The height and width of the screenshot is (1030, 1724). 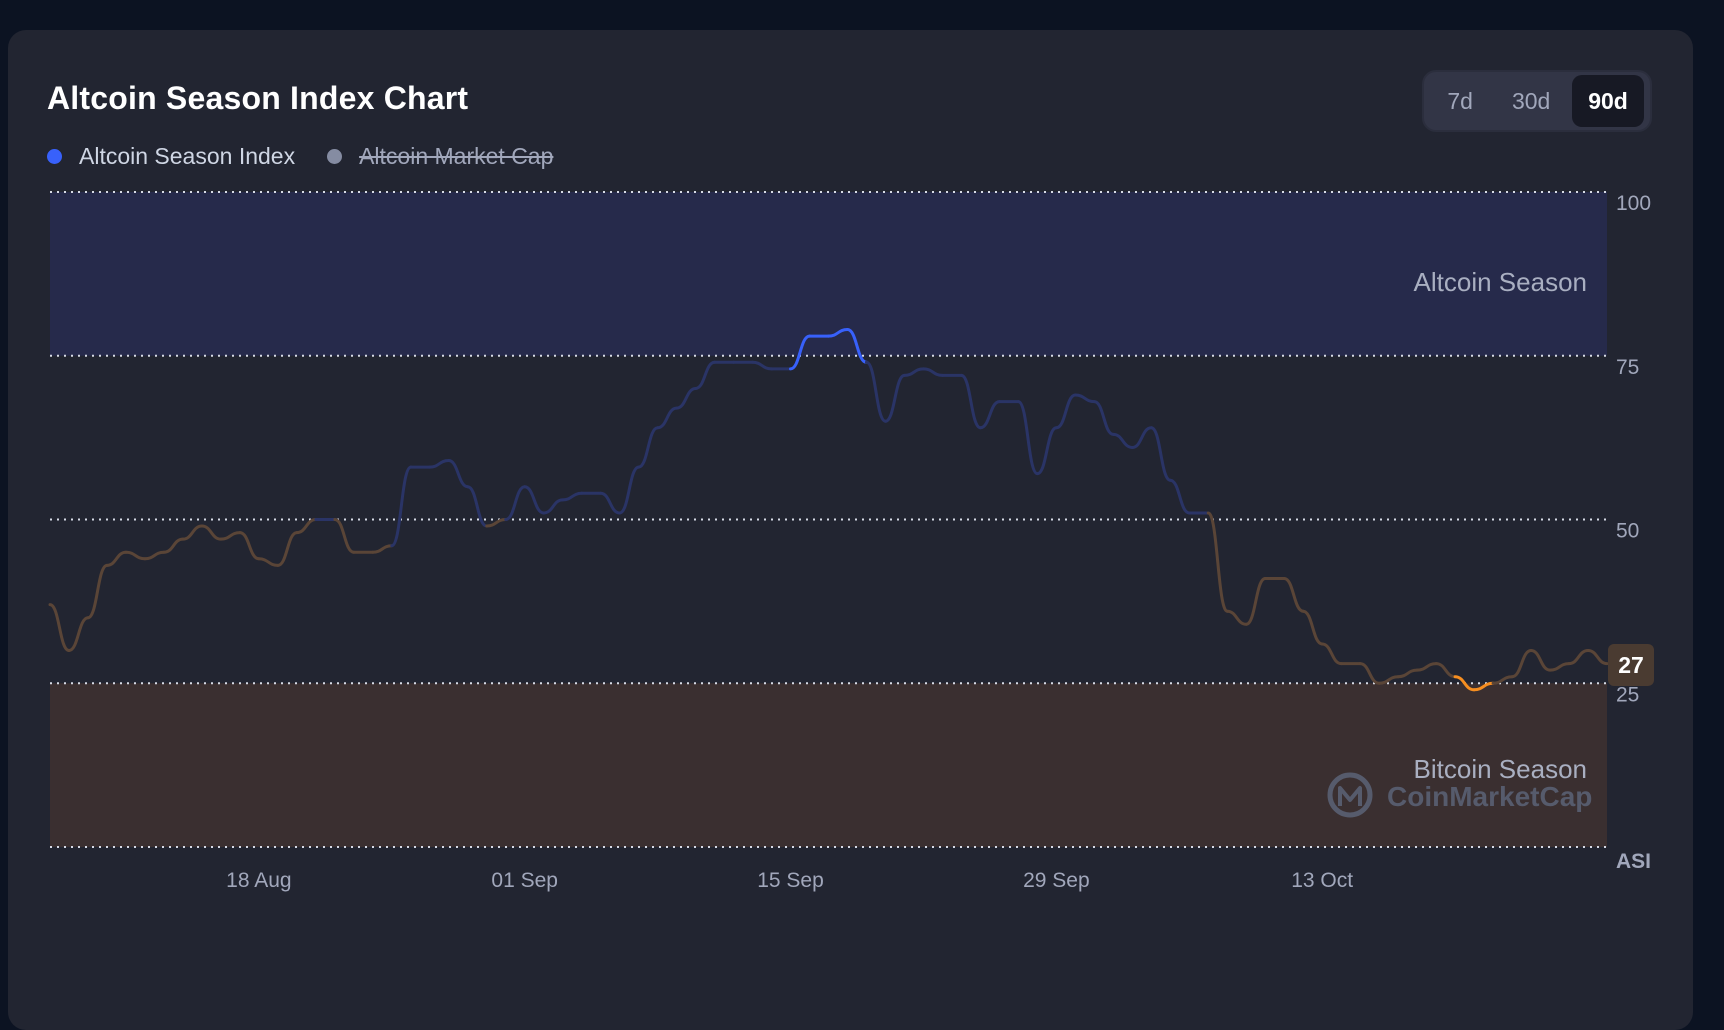 What do you see at coordinates (1633, 861) in the screenshot?
I see `y-axis-name: ASI` at bounding box center [1633, 861].